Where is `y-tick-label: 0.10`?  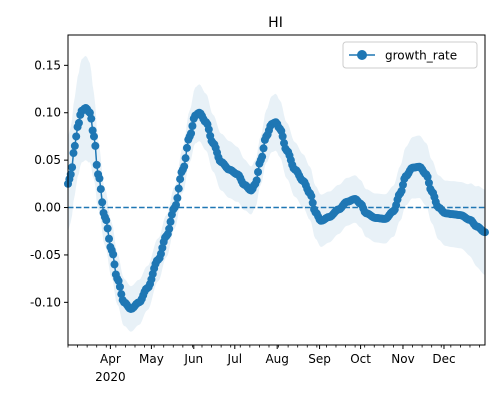 y-tick-label: 0.10 is located at coordinates (47, 113).